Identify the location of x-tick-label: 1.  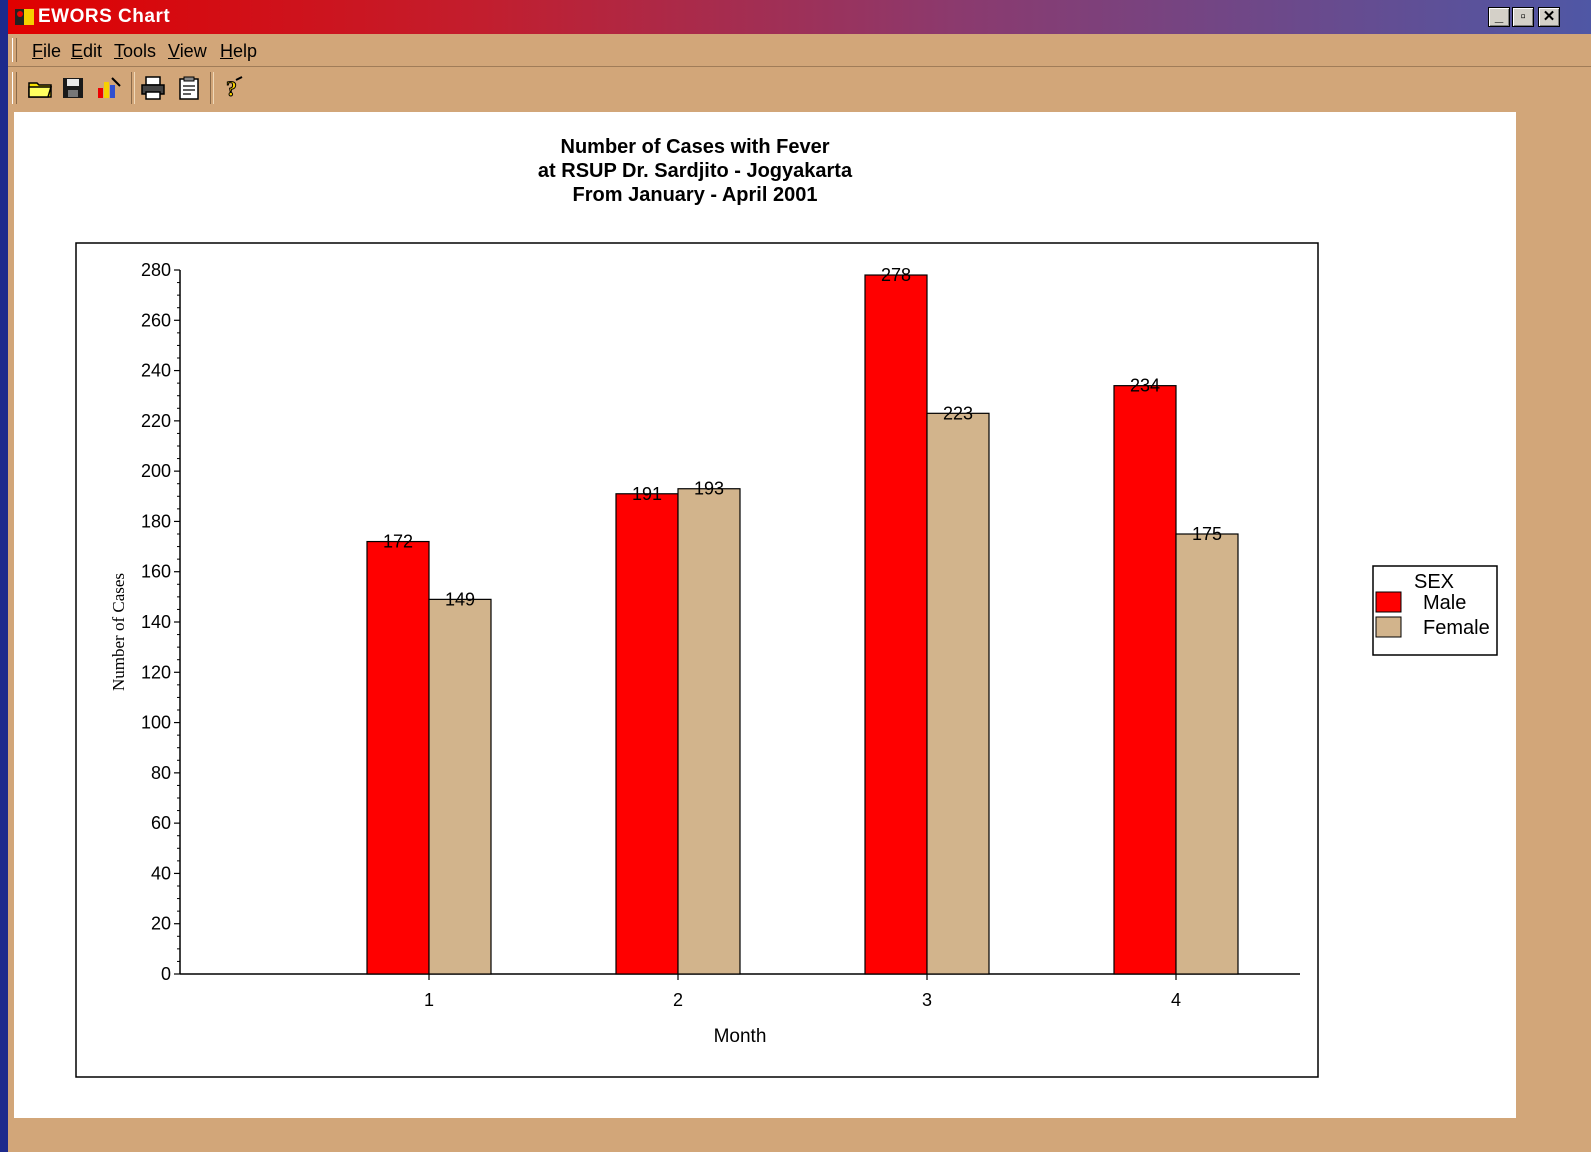
(429, 1000).